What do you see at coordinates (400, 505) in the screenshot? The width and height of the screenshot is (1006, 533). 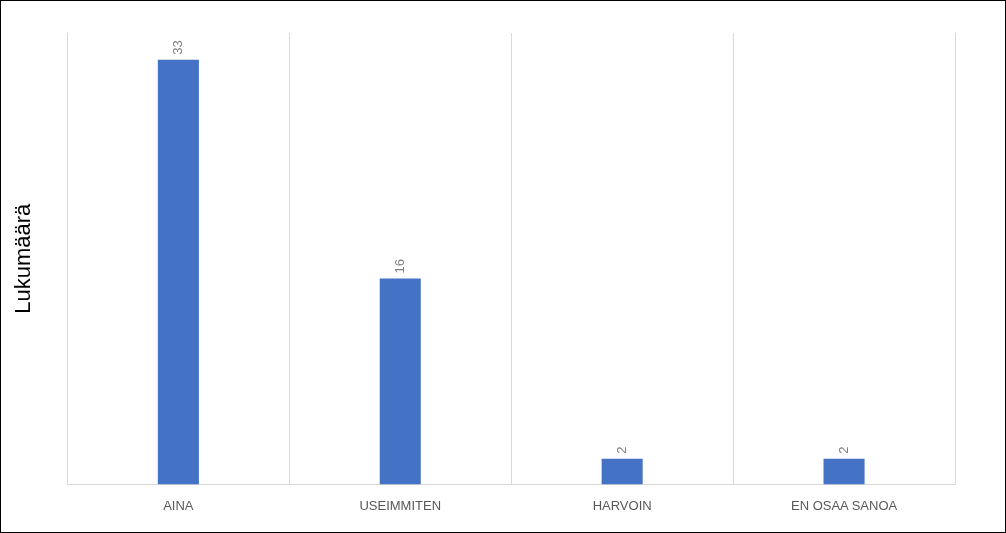 I see `x-tick-label: USEIMMITEN` at bounding box center [400, 505].